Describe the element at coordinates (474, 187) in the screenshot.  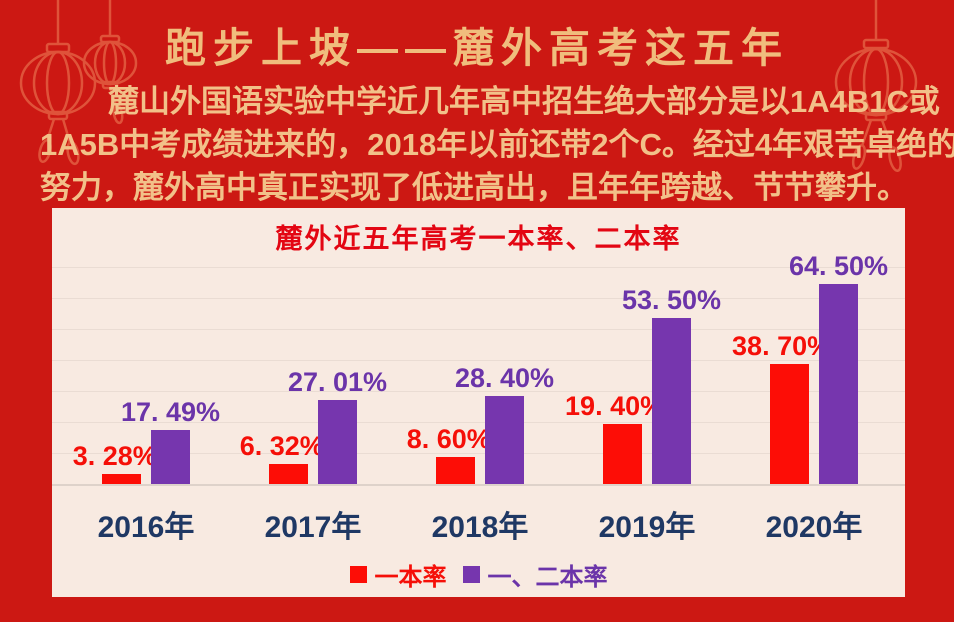
I see `intro-line: 努力，麓外高中真正实现了低进高出，且年年跨越、节节攀升。` at that location.